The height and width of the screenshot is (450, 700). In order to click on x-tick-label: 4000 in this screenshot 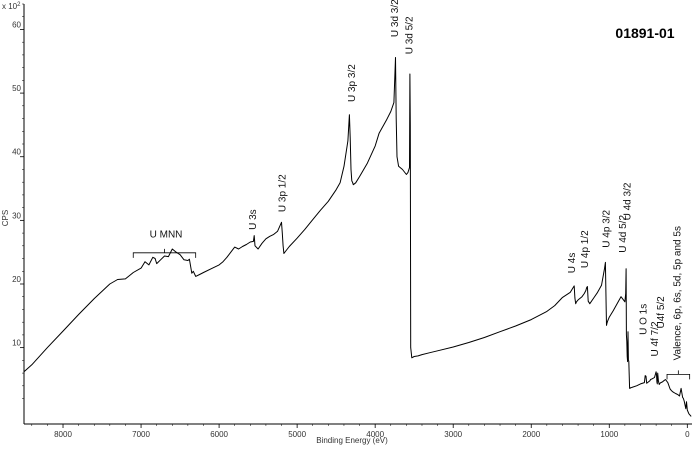, I will do `click(375, 434)`.